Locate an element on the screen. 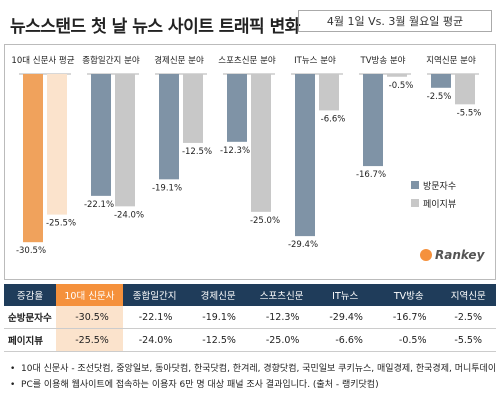  data-label-visitors: -30.5% is located at coordinates (31, 251).